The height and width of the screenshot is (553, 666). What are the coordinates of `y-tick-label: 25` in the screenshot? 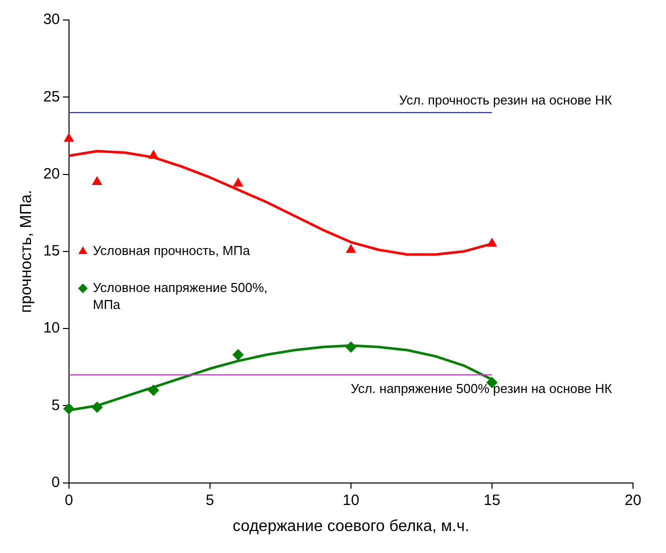 It's located at (51, 97).